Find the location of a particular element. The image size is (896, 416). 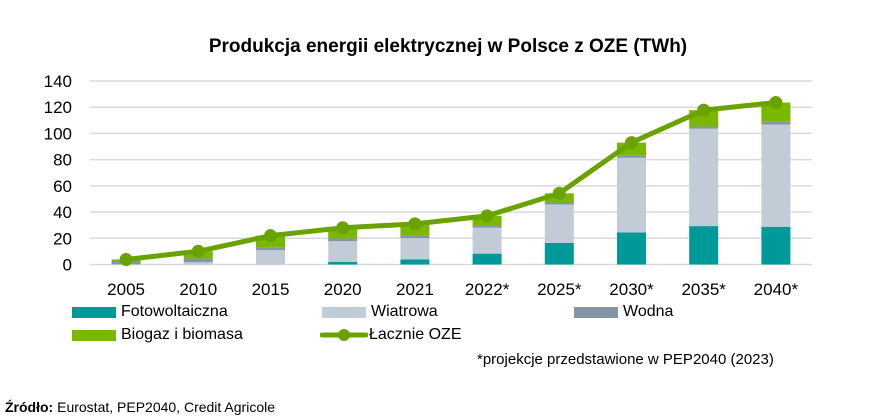

legend-label: Wodna is located at coordinates (648, 311).